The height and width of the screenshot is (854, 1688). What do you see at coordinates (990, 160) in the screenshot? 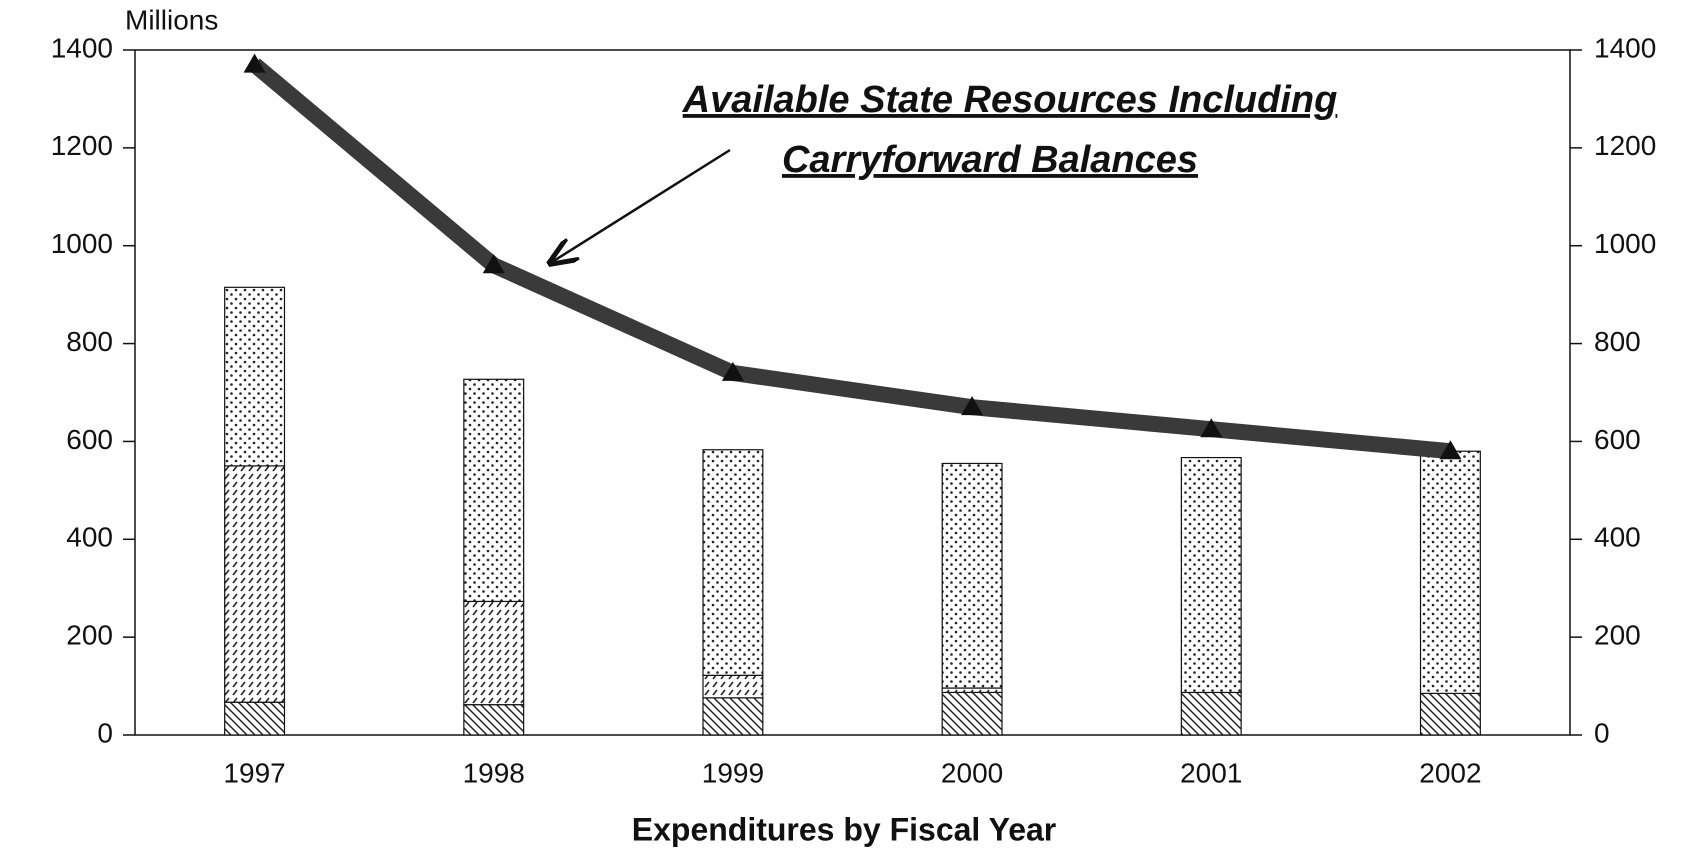
I see `annotation: Carryforward Balances` at bounding box center [990, 160].